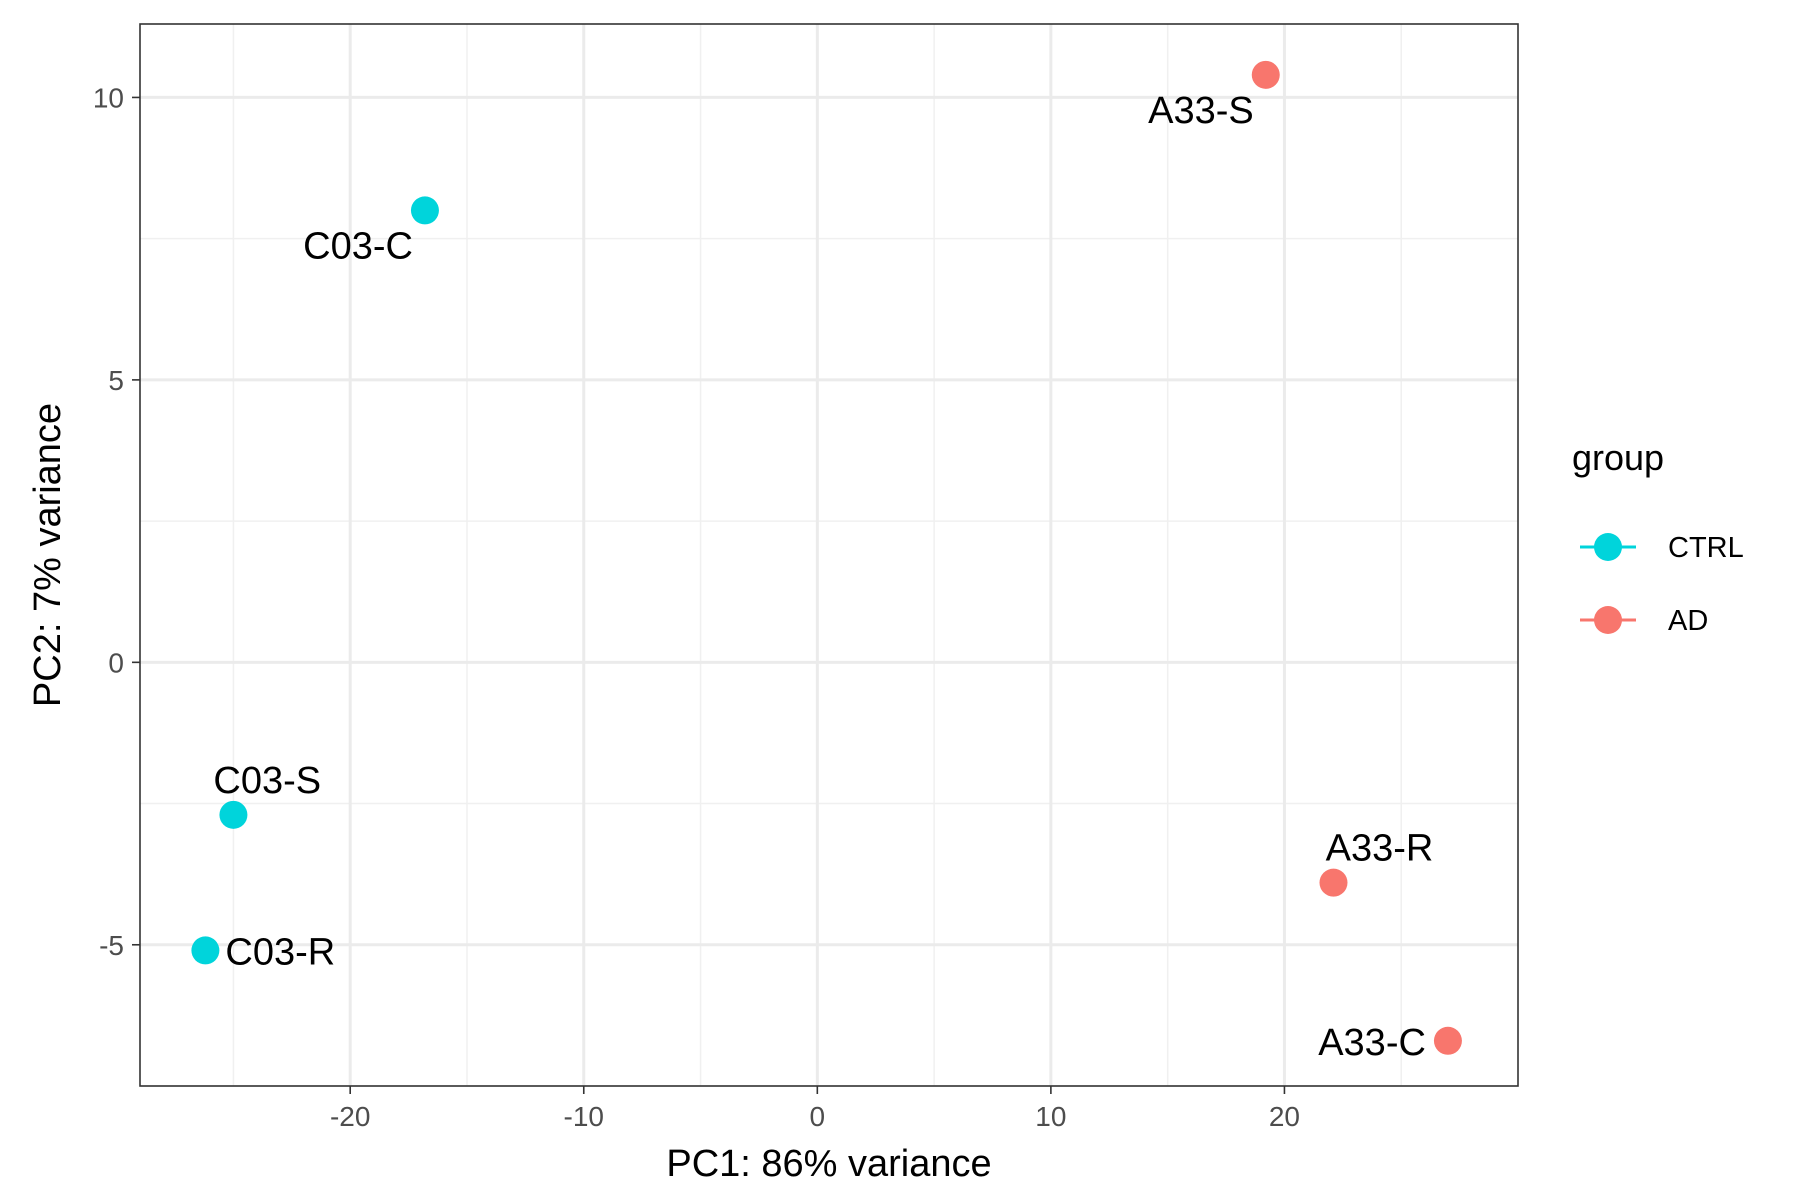  Describe the element at coordinates (584, 1116) in the screenshot. I see `x-tick-label: -10` at that location.